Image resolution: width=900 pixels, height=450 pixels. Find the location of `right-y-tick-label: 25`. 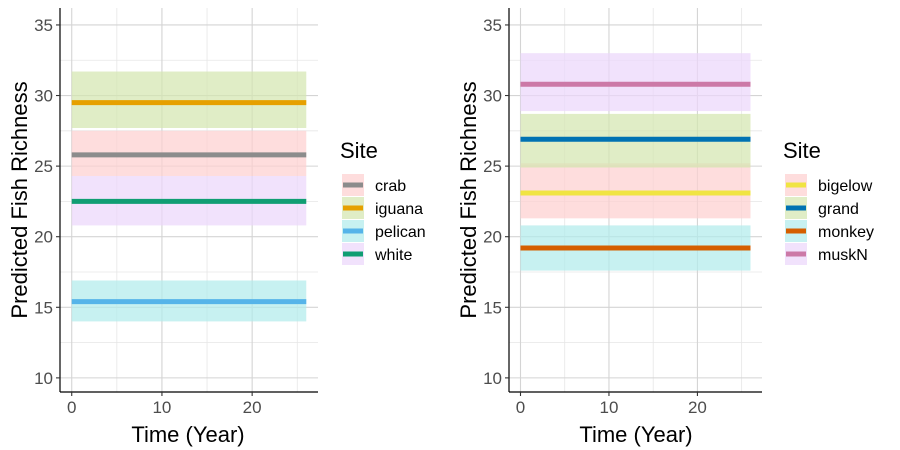

right-y-tick-label: 25 is located at coordinates (492, 166).